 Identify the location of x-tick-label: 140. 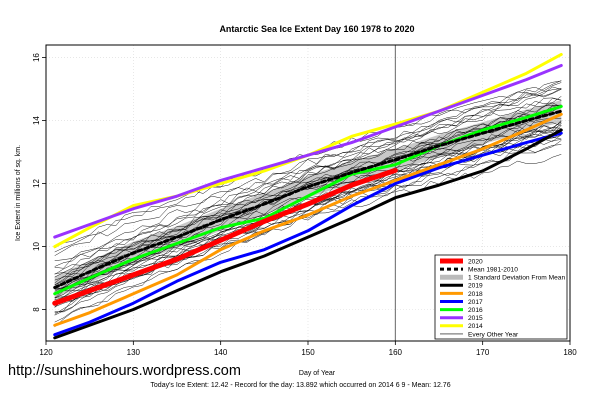
(221, 352).